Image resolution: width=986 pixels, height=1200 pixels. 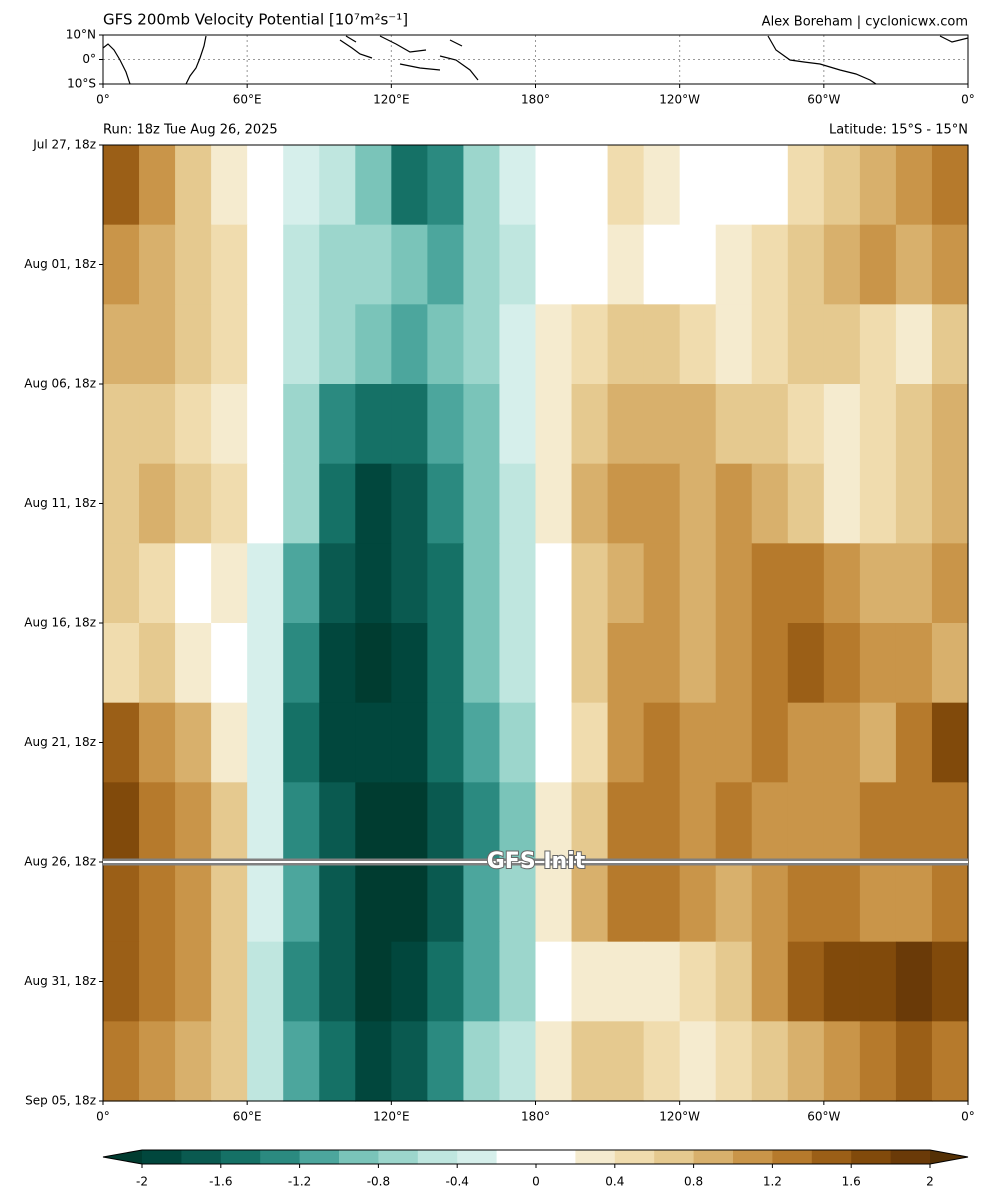 I want to click on map-x-tick-label: 180°, so click(x=535, y=100).